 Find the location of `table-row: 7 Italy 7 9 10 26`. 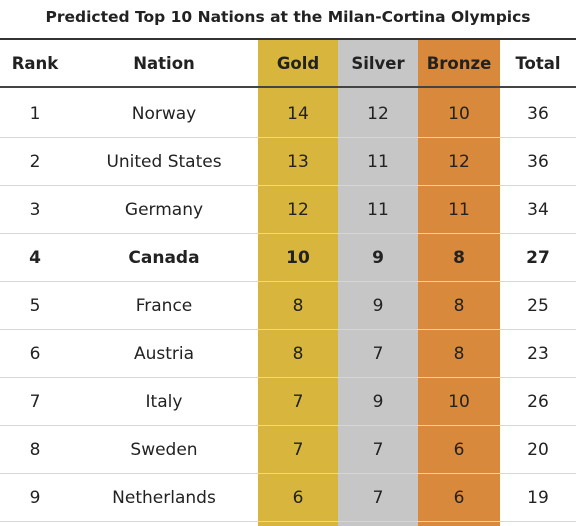

table-row: 7 Italy 7 9 10 26 is located at coordinates (288, 402).